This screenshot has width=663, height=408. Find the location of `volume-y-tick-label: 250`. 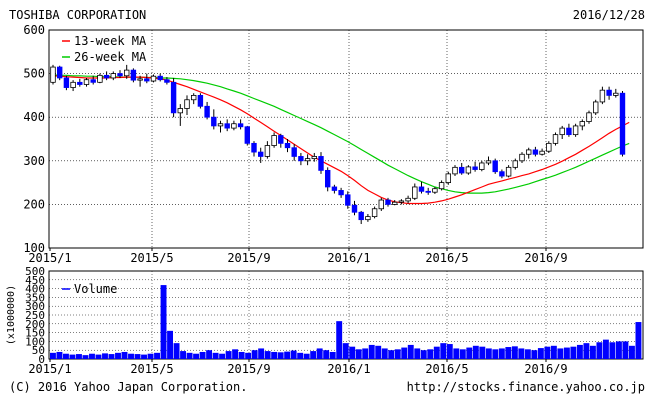

volume-y-tick-label: 250 is located at coordinates (35, 315).